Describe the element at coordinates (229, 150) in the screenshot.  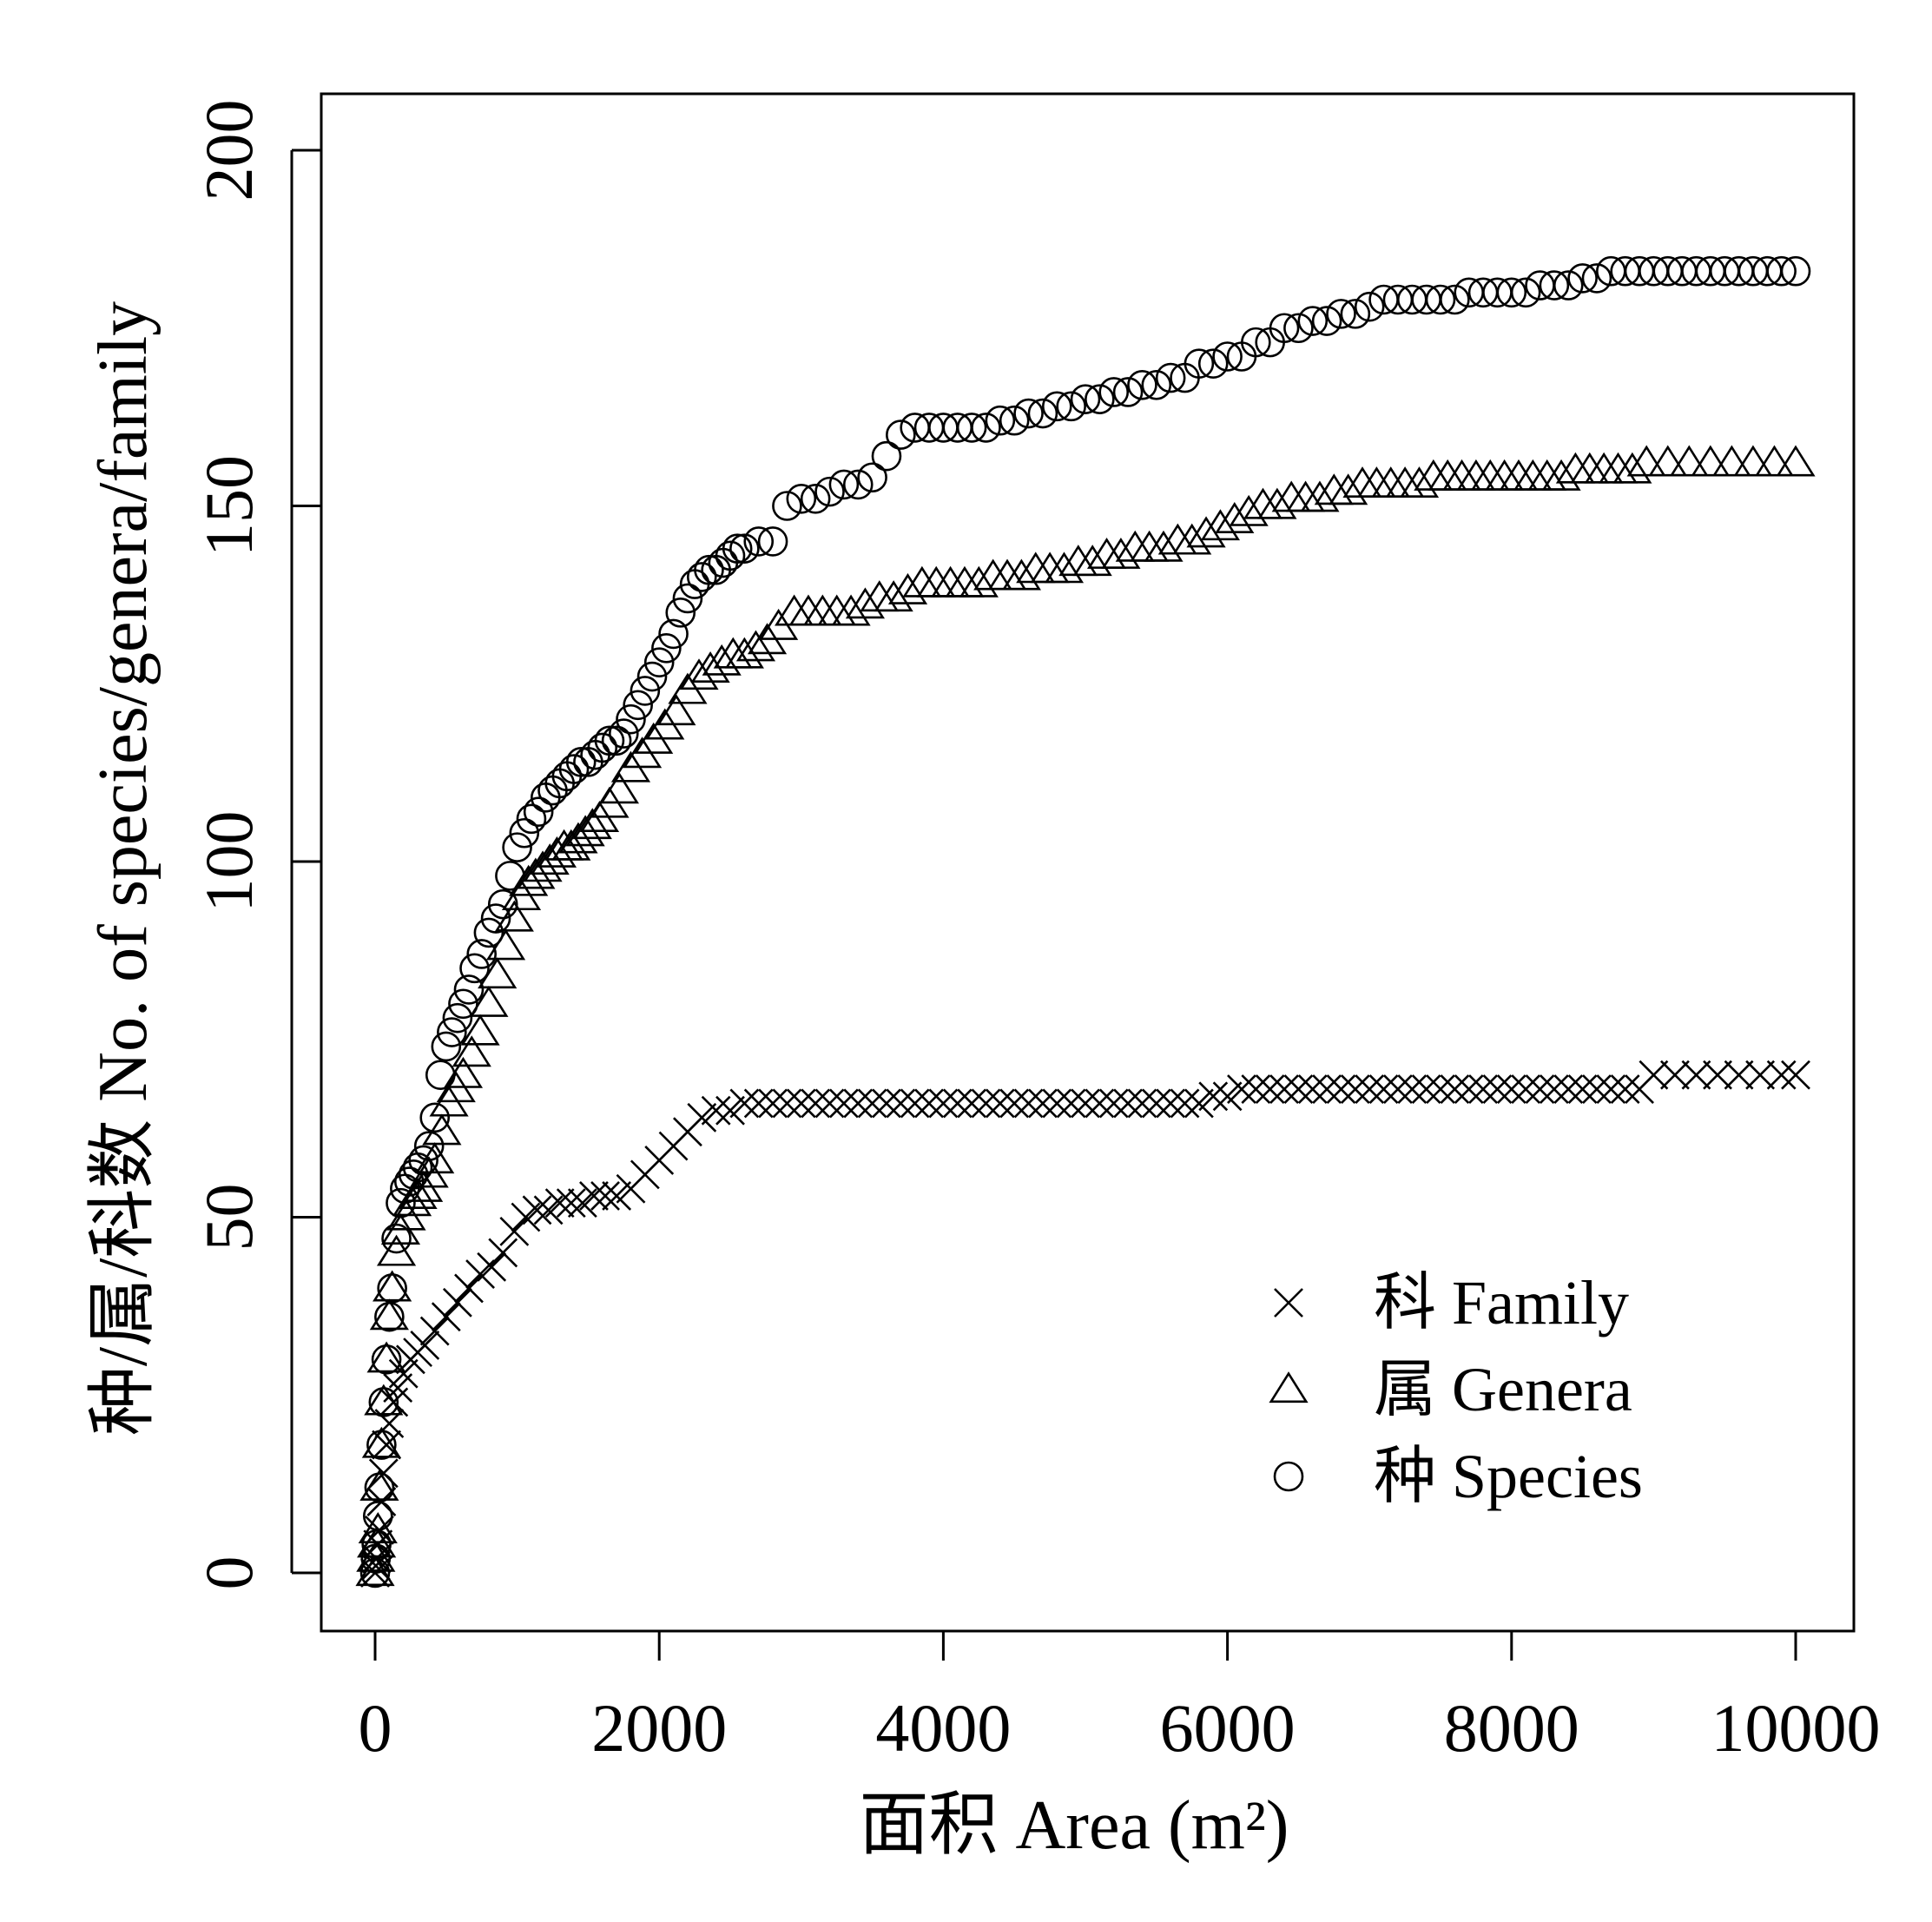
I see `y-tick-label: 200` at that location.